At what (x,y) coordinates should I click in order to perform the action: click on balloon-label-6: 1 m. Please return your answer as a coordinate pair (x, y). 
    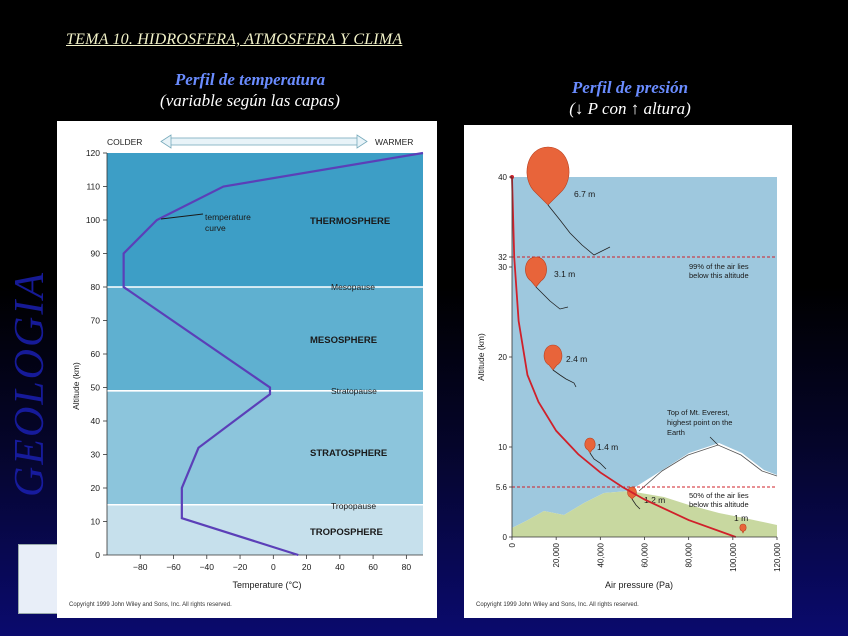
    Looking at the image, I should click on (741, 518).